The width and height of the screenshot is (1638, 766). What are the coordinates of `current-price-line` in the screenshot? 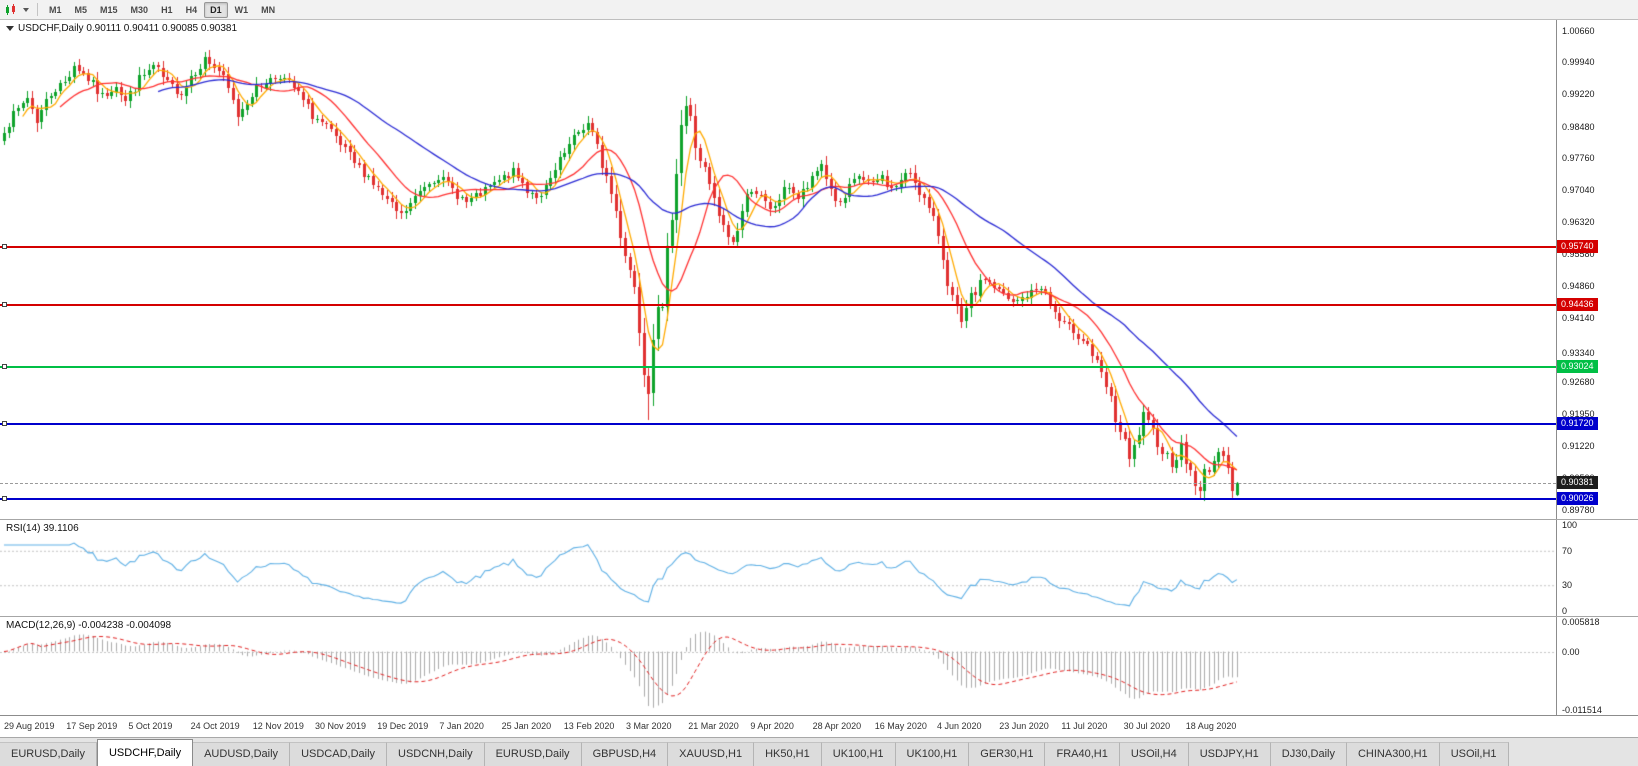 It's located at (778, 484).